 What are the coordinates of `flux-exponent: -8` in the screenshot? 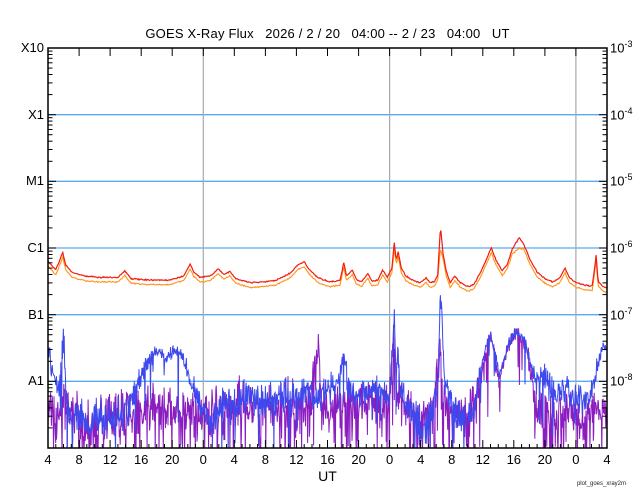 It's located at (628, 377).